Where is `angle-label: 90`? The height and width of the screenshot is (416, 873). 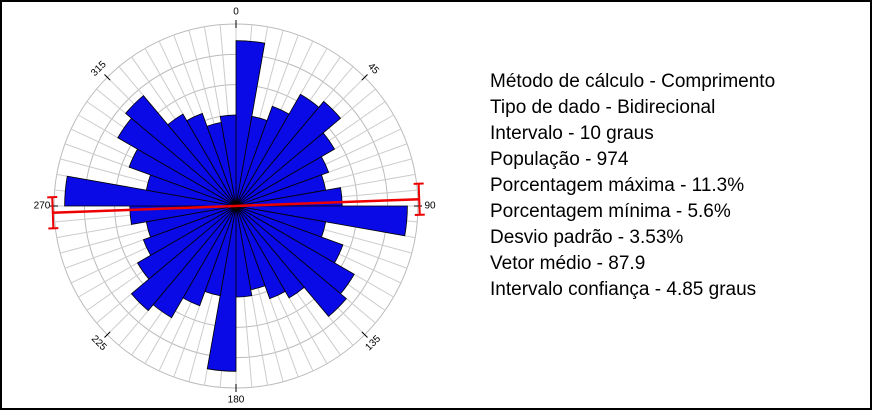
angle-label: 90 is located at coordinates (430, 206).